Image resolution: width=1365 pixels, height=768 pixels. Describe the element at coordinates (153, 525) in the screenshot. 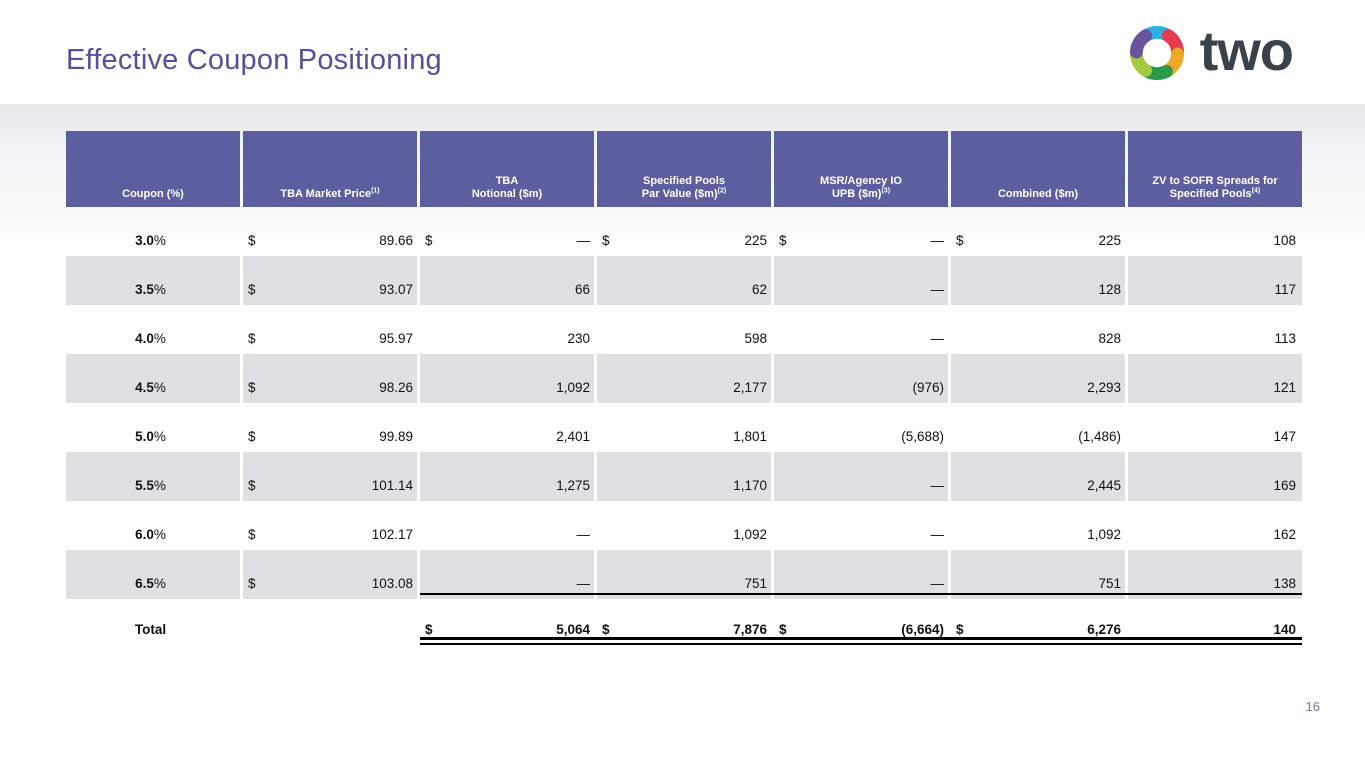

I see `coupon-cell: 6.0%` at that location.